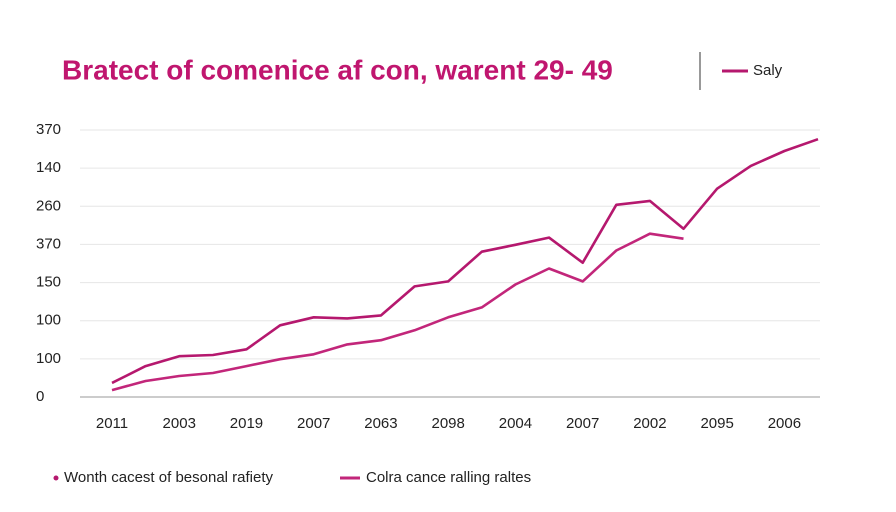 Image resolution: width=896 pixels, height=512 pixels. What do you see at coordinates (380, 423) in the screenshot?
I see `x-tick-label: 2063` at bounding box center [380, 423].